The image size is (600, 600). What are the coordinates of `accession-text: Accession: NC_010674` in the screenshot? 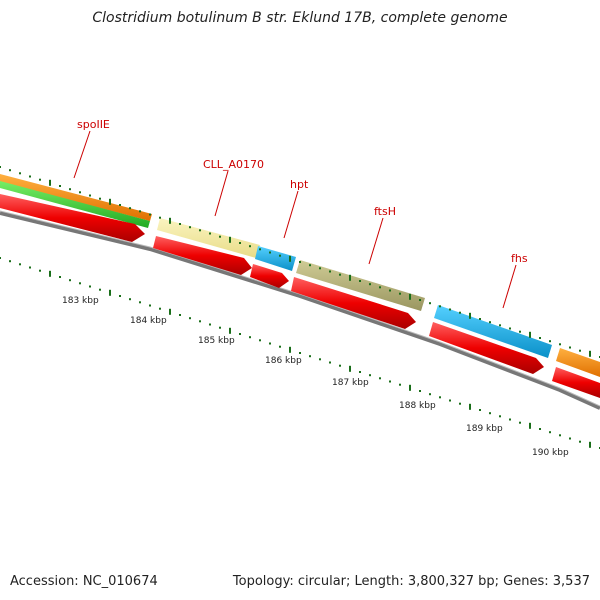 It's located at (84, 581).